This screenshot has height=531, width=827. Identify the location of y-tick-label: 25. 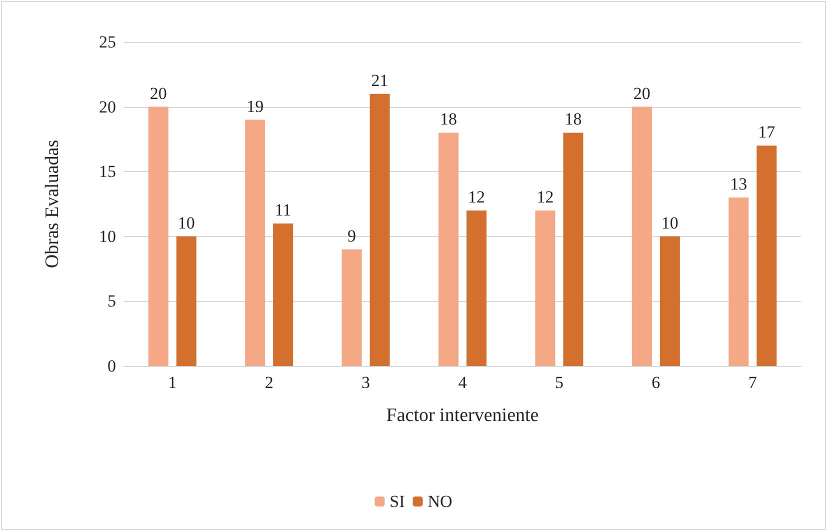
(107, 42).